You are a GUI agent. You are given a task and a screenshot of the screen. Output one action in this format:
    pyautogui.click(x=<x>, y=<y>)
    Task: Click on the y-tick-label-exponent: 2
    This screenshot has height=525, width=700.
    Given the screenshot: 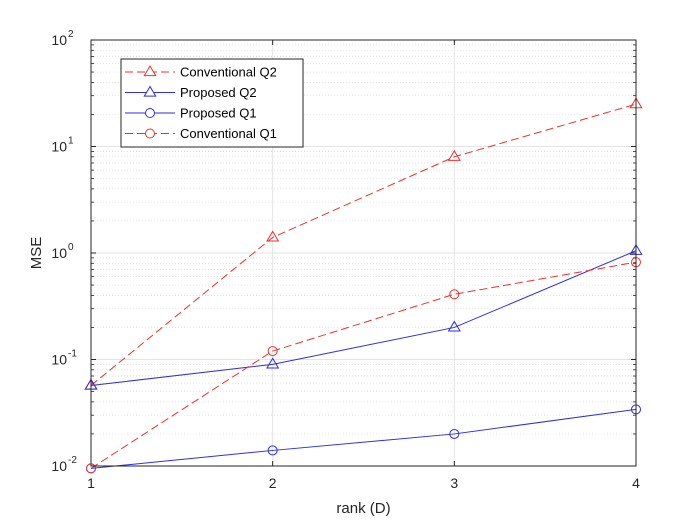 What is the action you would take?
    pyautogui.click(x=71, y=34)
    